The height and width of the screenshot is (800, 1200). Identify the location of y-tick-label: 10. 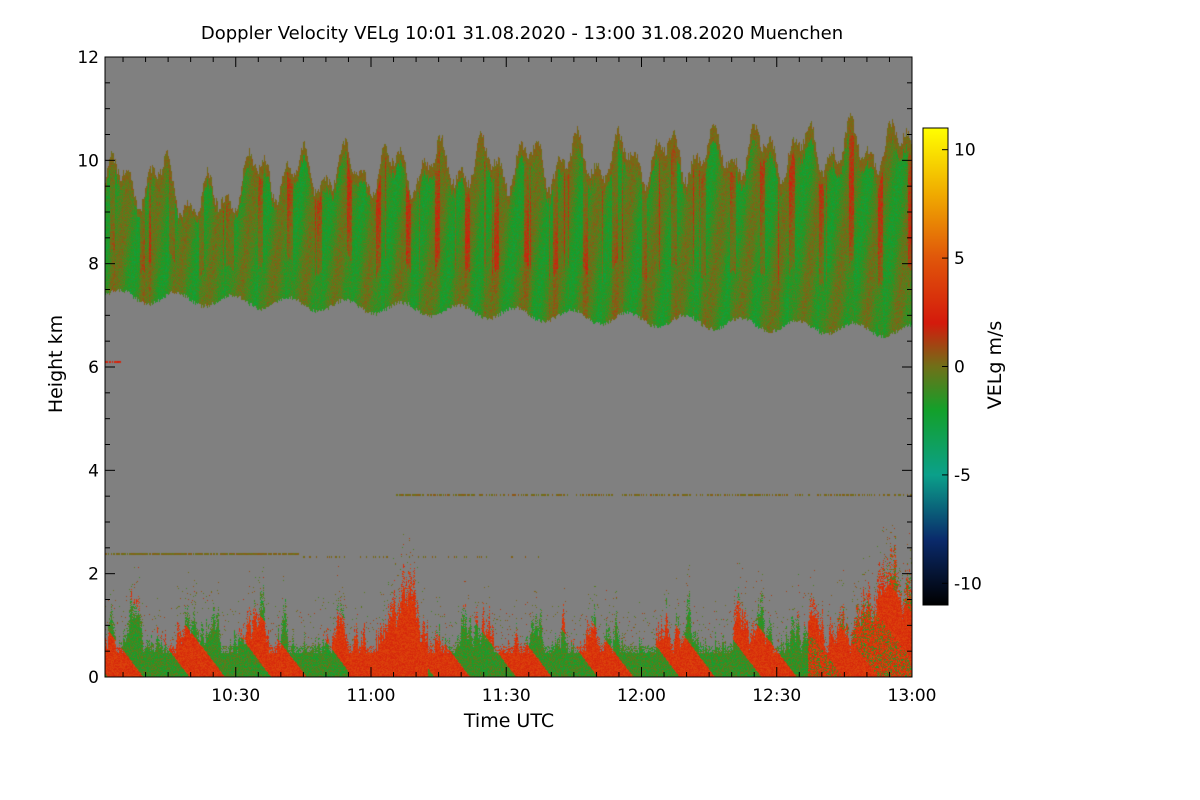
(88, 161).